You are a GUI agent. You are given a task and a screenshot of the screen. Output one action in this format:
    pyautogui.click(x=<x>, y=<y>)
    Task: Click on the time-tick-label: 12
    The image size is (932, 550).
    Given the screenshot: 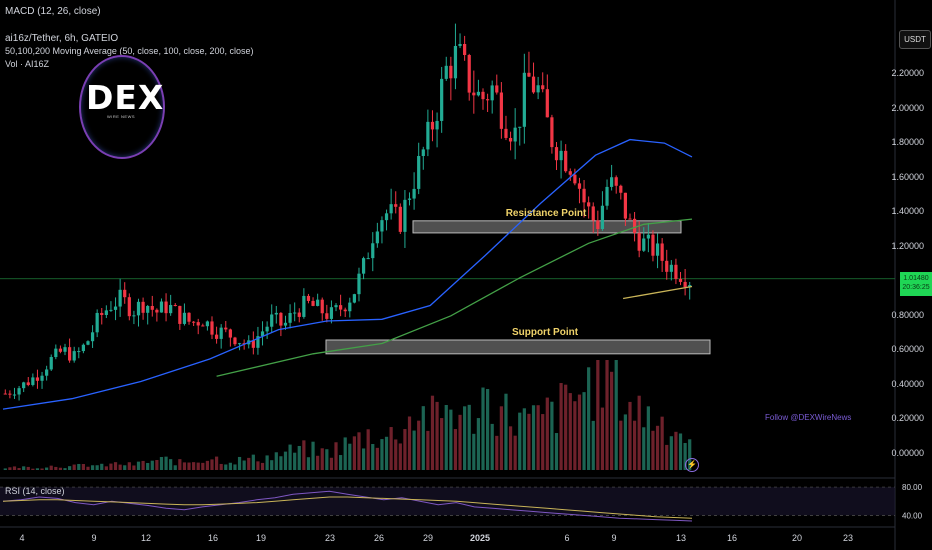 What is the action you would take?
    pyautogui.click(x=146, y=538)
    